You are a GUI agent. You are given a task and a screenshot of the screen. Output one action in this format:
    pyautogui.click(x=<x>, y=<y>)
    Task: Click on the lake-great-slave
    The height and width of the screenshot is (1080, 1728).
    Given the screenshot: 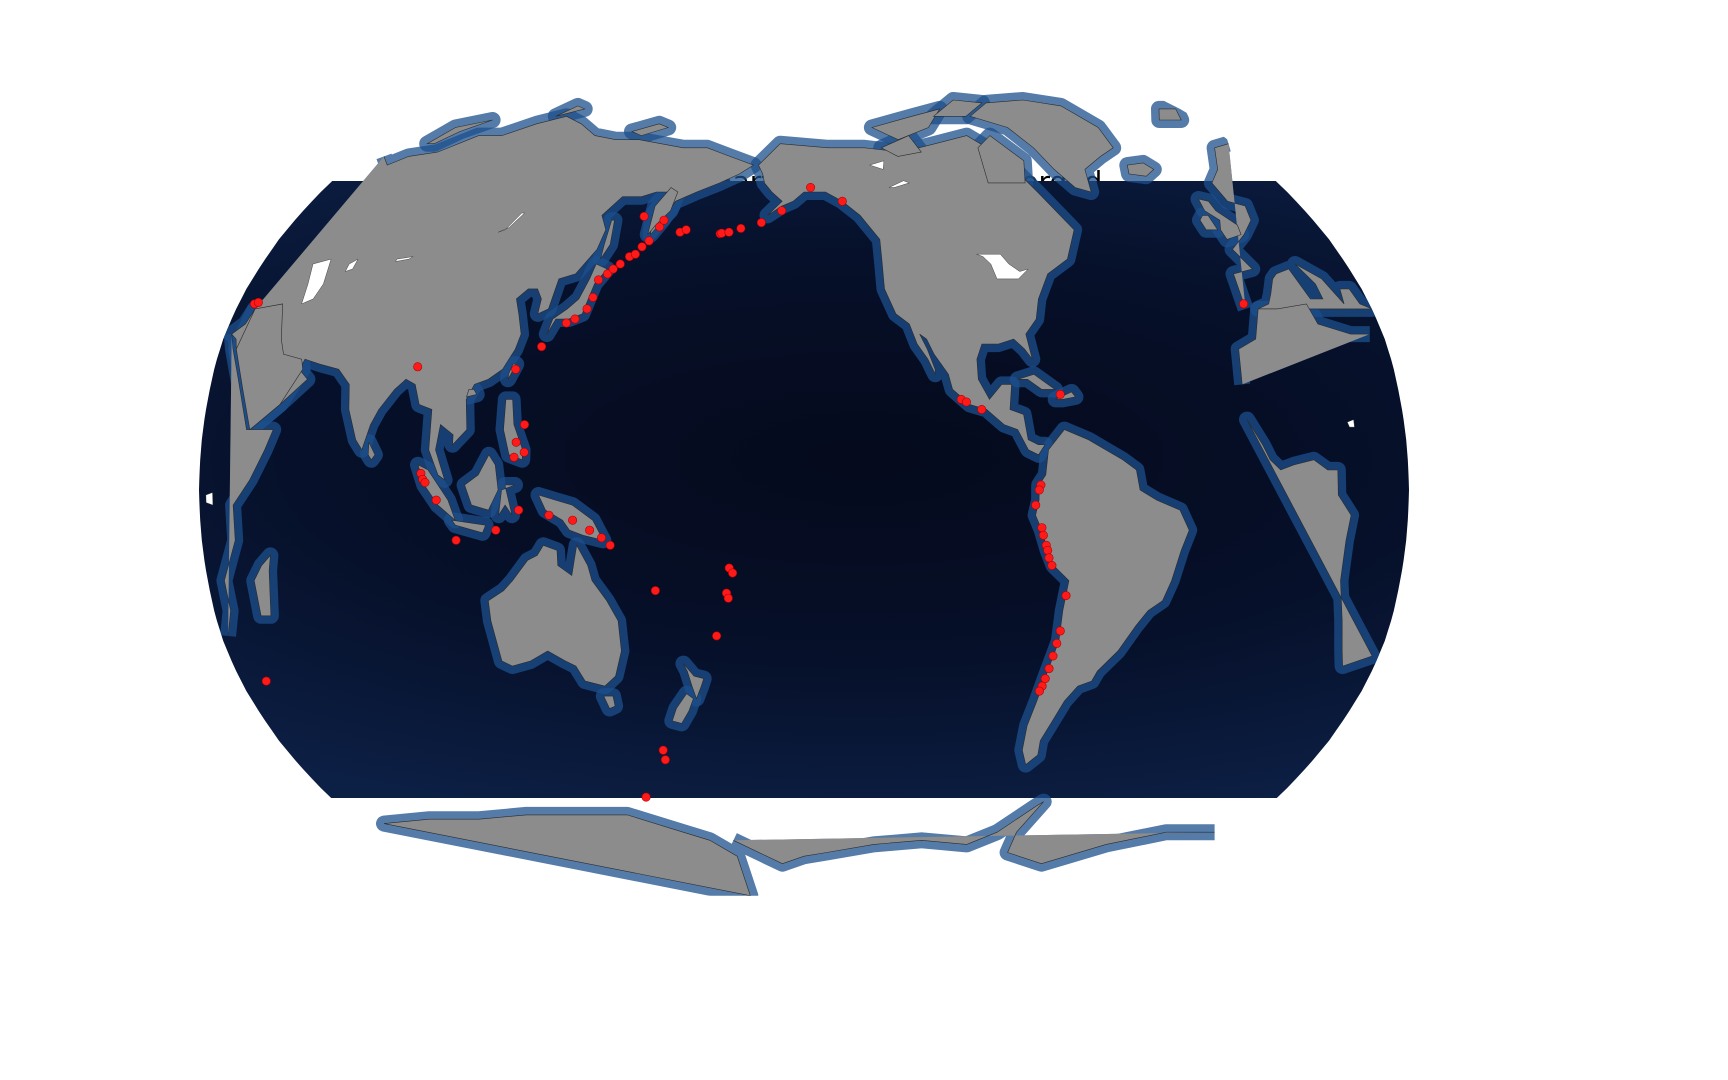 What is the action you would take?
    pyautogui.click(x=899, y=184)
    